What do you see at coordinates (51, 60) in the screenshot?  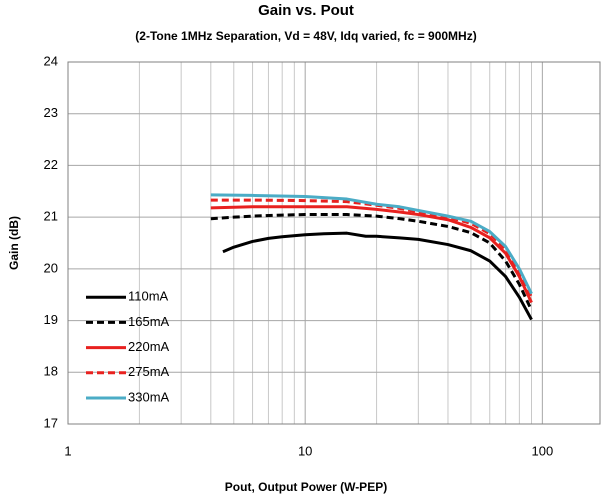 I see `y-tick-label: 24` at bounding box center [51, 60].